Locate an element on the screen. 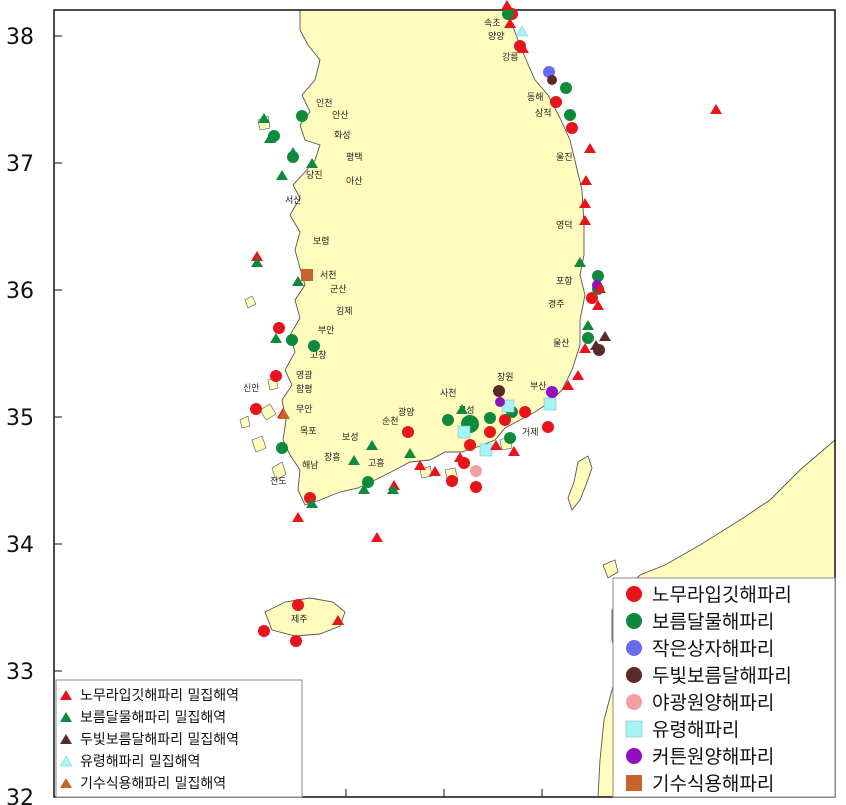  city-label: 인천 is located at coordinates (324, 103).